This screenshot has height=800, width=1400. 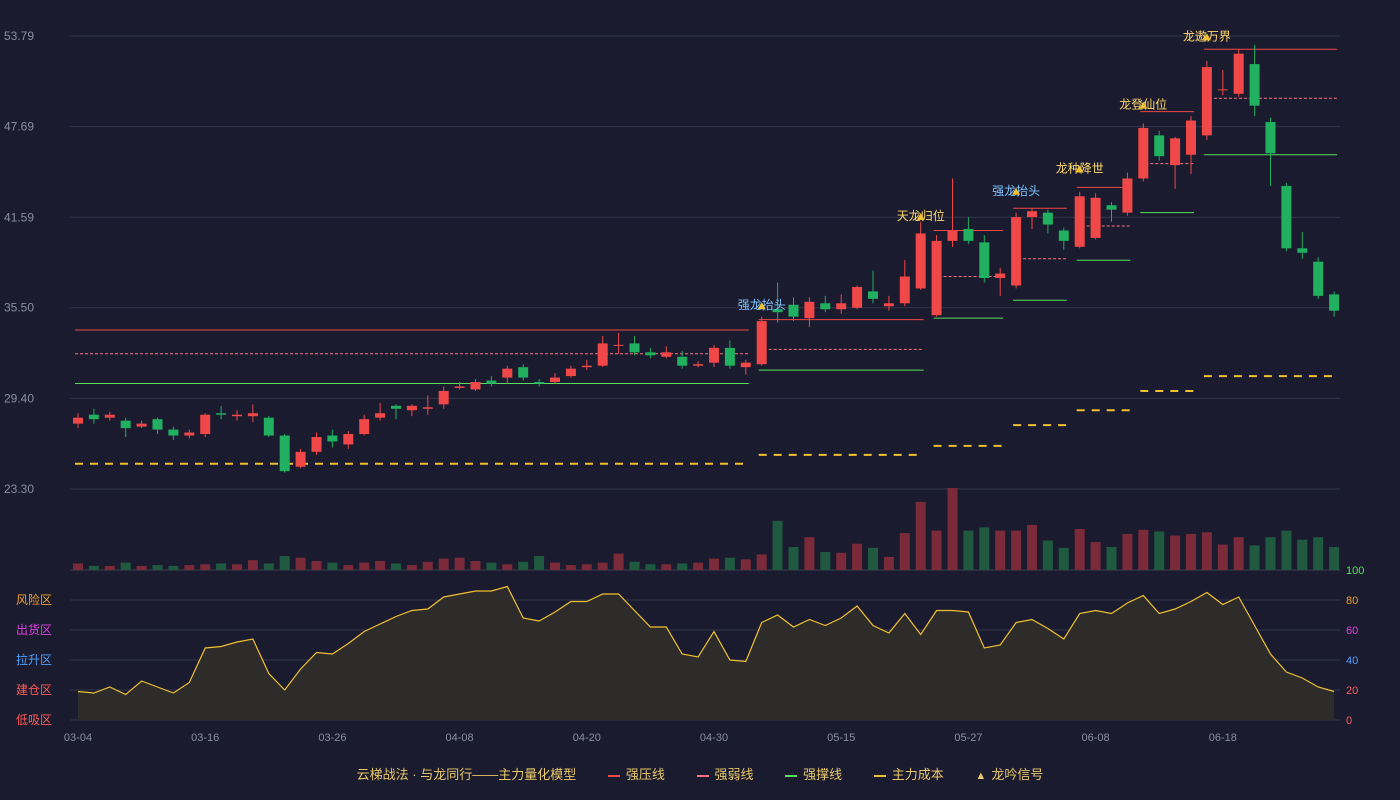 What do you see at coordinates (706, 640) in the screenshot?
I see `oscillator-line` at bounding box center [706, 640].